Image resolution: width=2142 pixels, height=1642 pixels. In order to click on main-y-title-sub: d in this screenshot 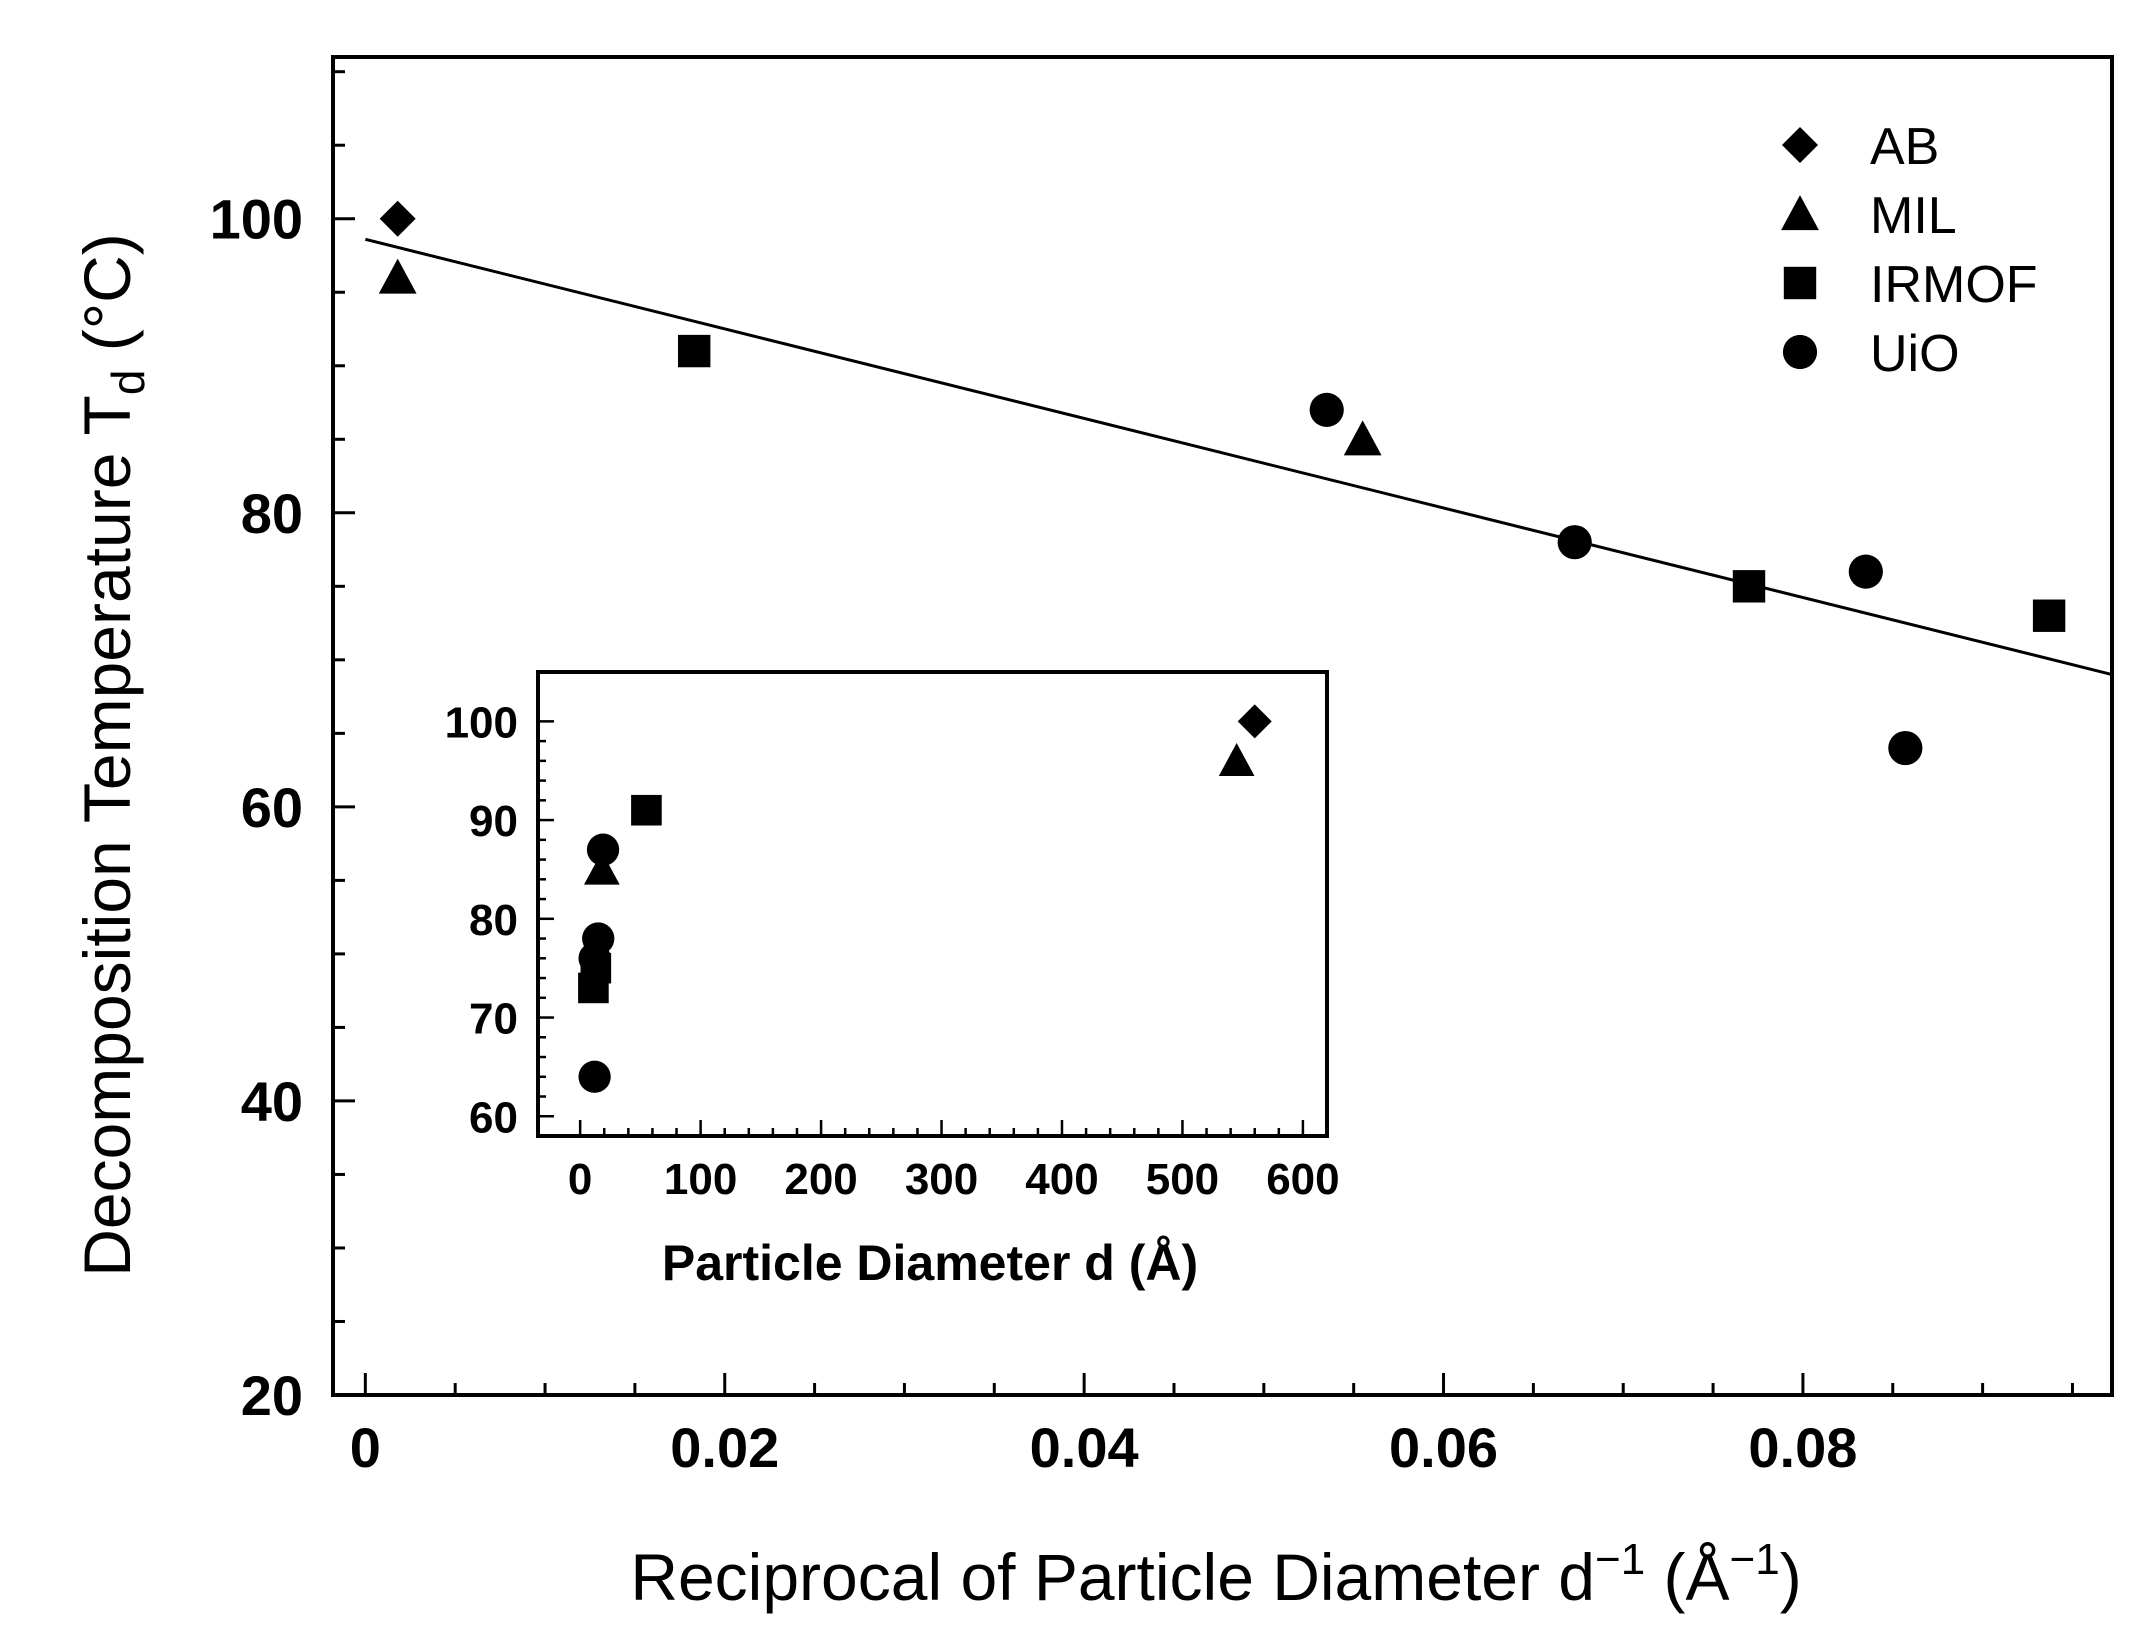, I will do `click(128, 383)`.